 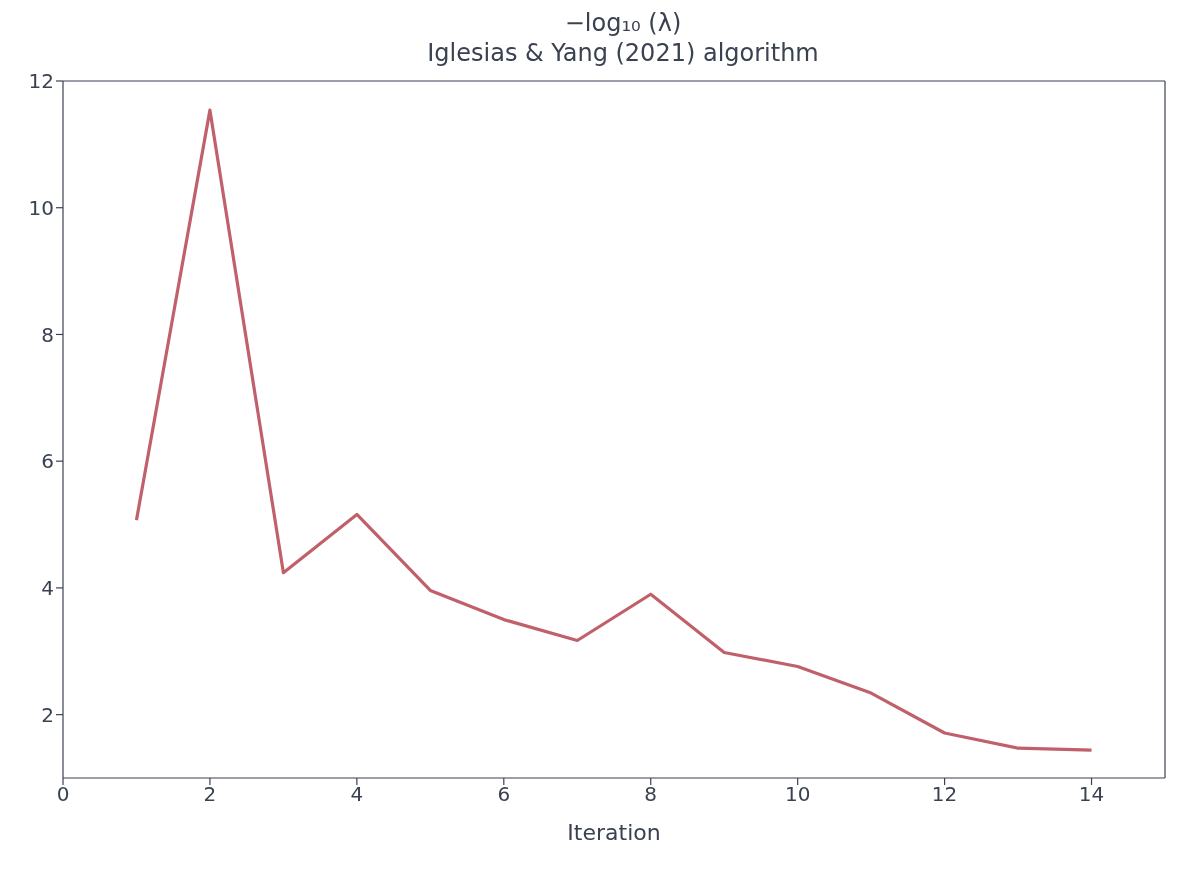 What do you see at coordinates (797, 794) in the screenshot?
I see `x-tick-label: 10` at bounding box center [797, 794].